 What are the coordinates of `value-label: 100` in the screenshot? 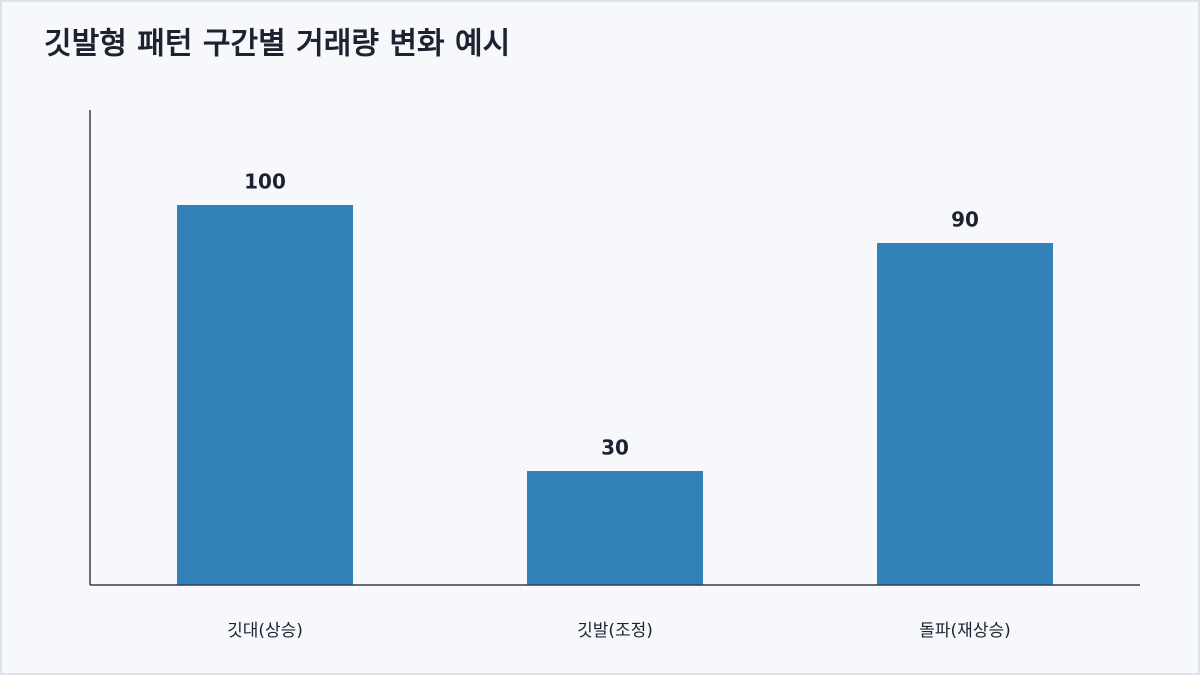 It's located at (265, 182).